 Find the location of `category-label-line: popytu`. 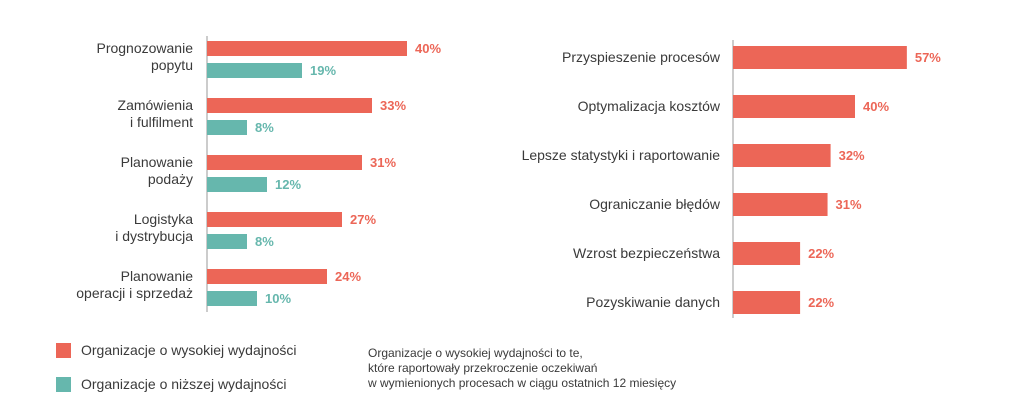

category-label-line: popytu is located at coordinates (172, 65).